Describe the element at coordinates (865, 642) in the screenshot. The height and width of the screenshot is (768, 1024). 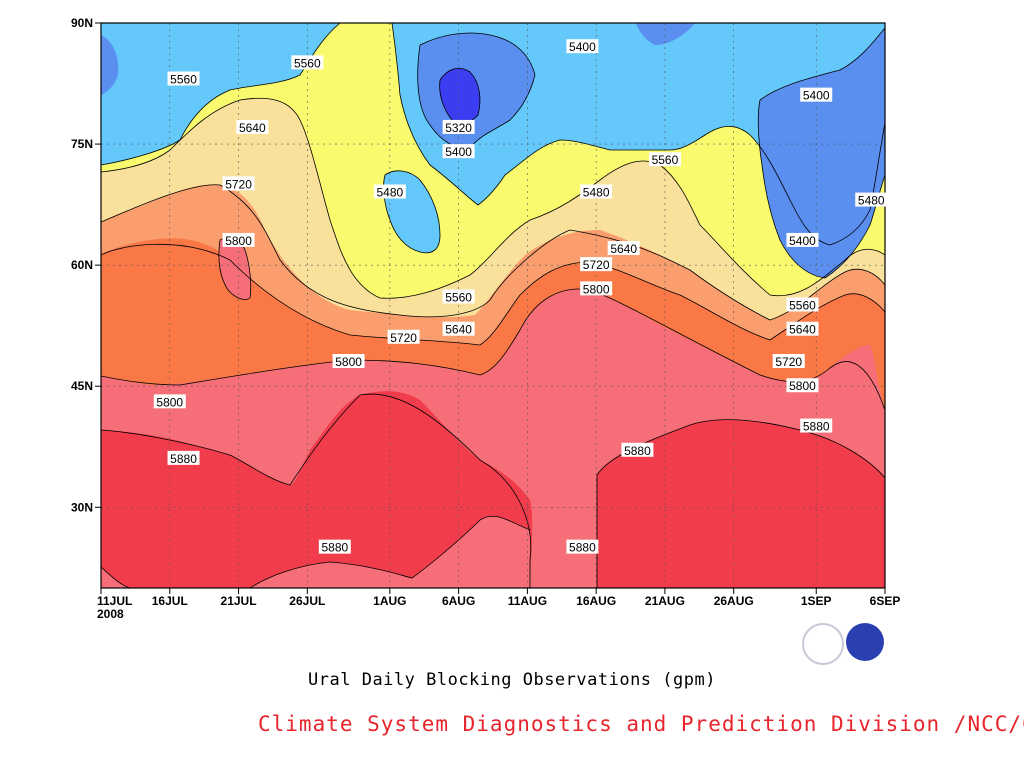
I see `ncc-logo-icon` at that location.